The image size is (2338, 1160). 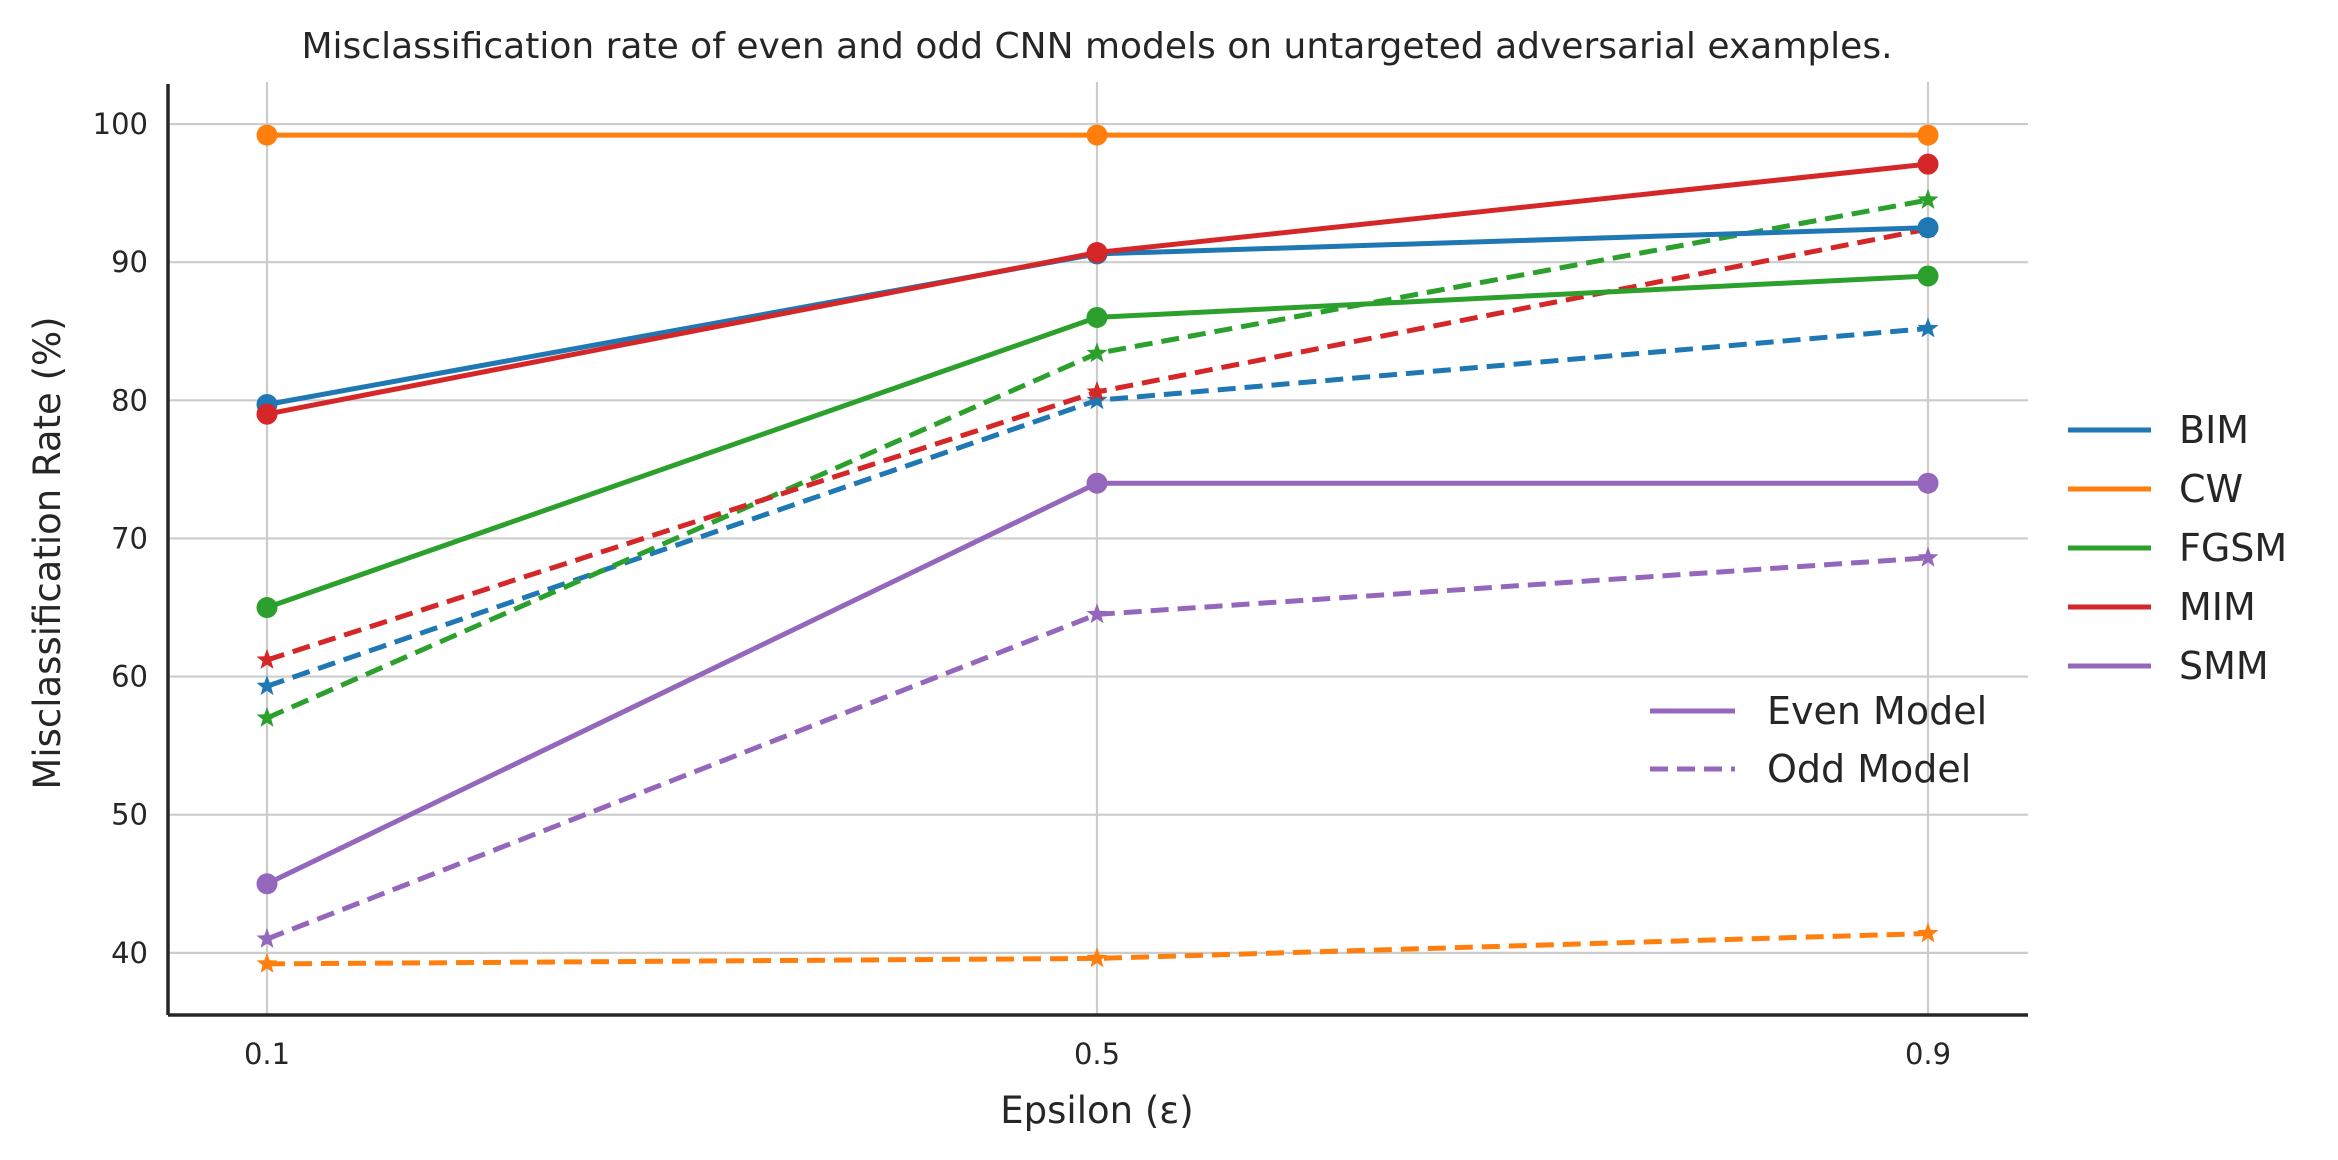 I want to click on y-tick-label: 80, so click(x=129, y=400).